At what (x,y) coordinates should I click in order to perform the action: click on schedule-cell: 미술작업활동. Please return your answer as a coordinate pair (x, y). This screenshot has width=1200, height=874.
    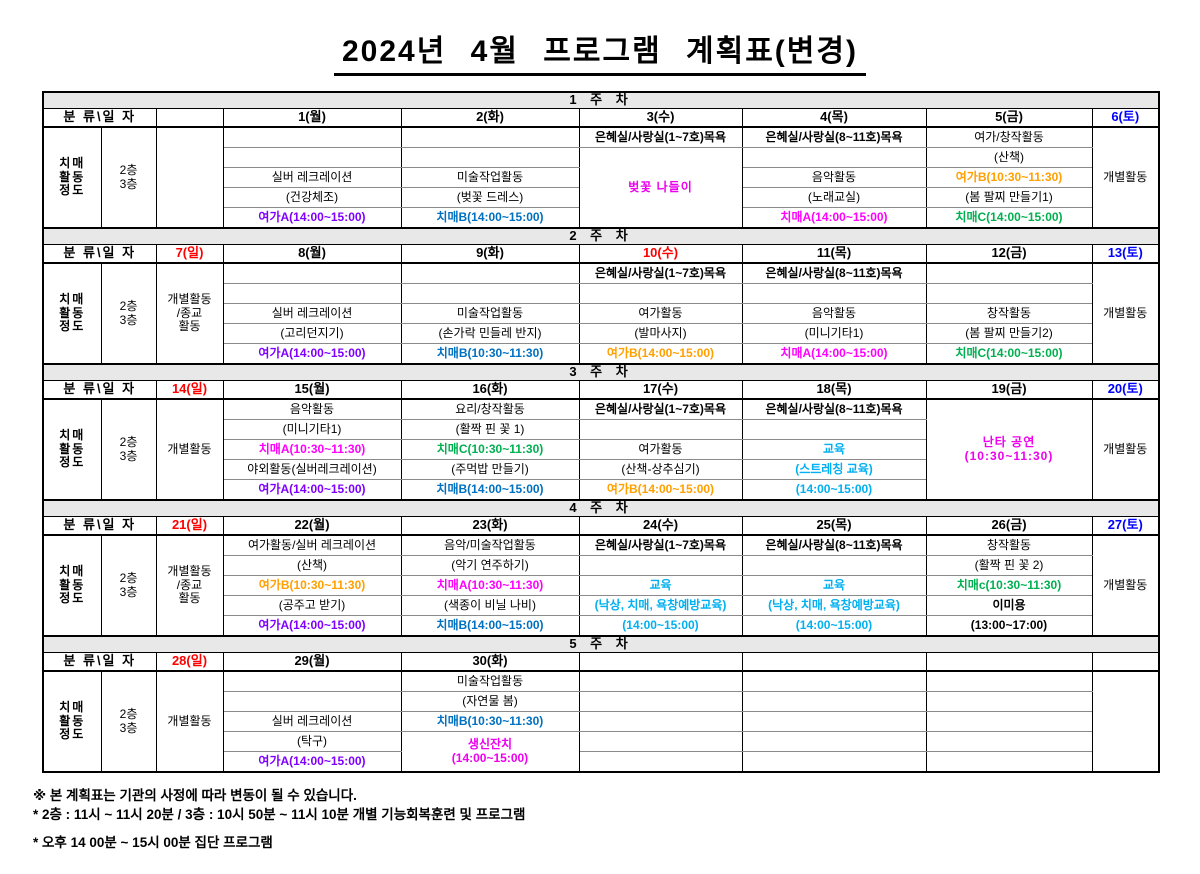
    Looking at the image, I should click on (490, 681).